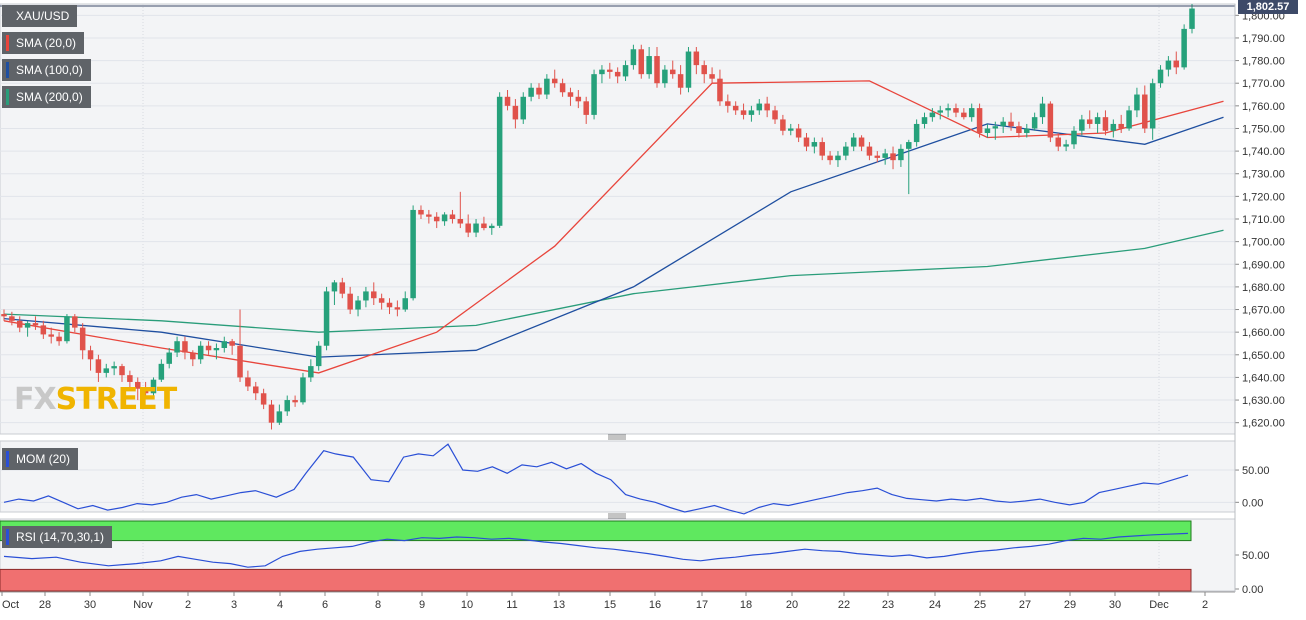 The height and width of the screenshot is (620, 1306). I want to click on price-tick-label: 1,780.00, so click(1263, 62).